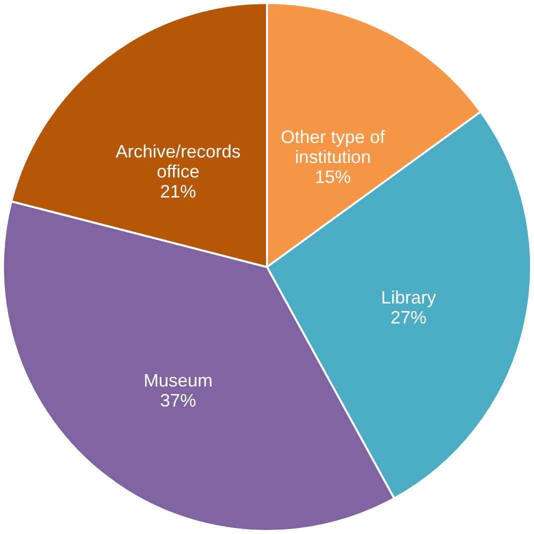  What do you see at coordinates (332, 176) in the screenshot?
I see `data-label: 15%` at bounding box center [332, 176].